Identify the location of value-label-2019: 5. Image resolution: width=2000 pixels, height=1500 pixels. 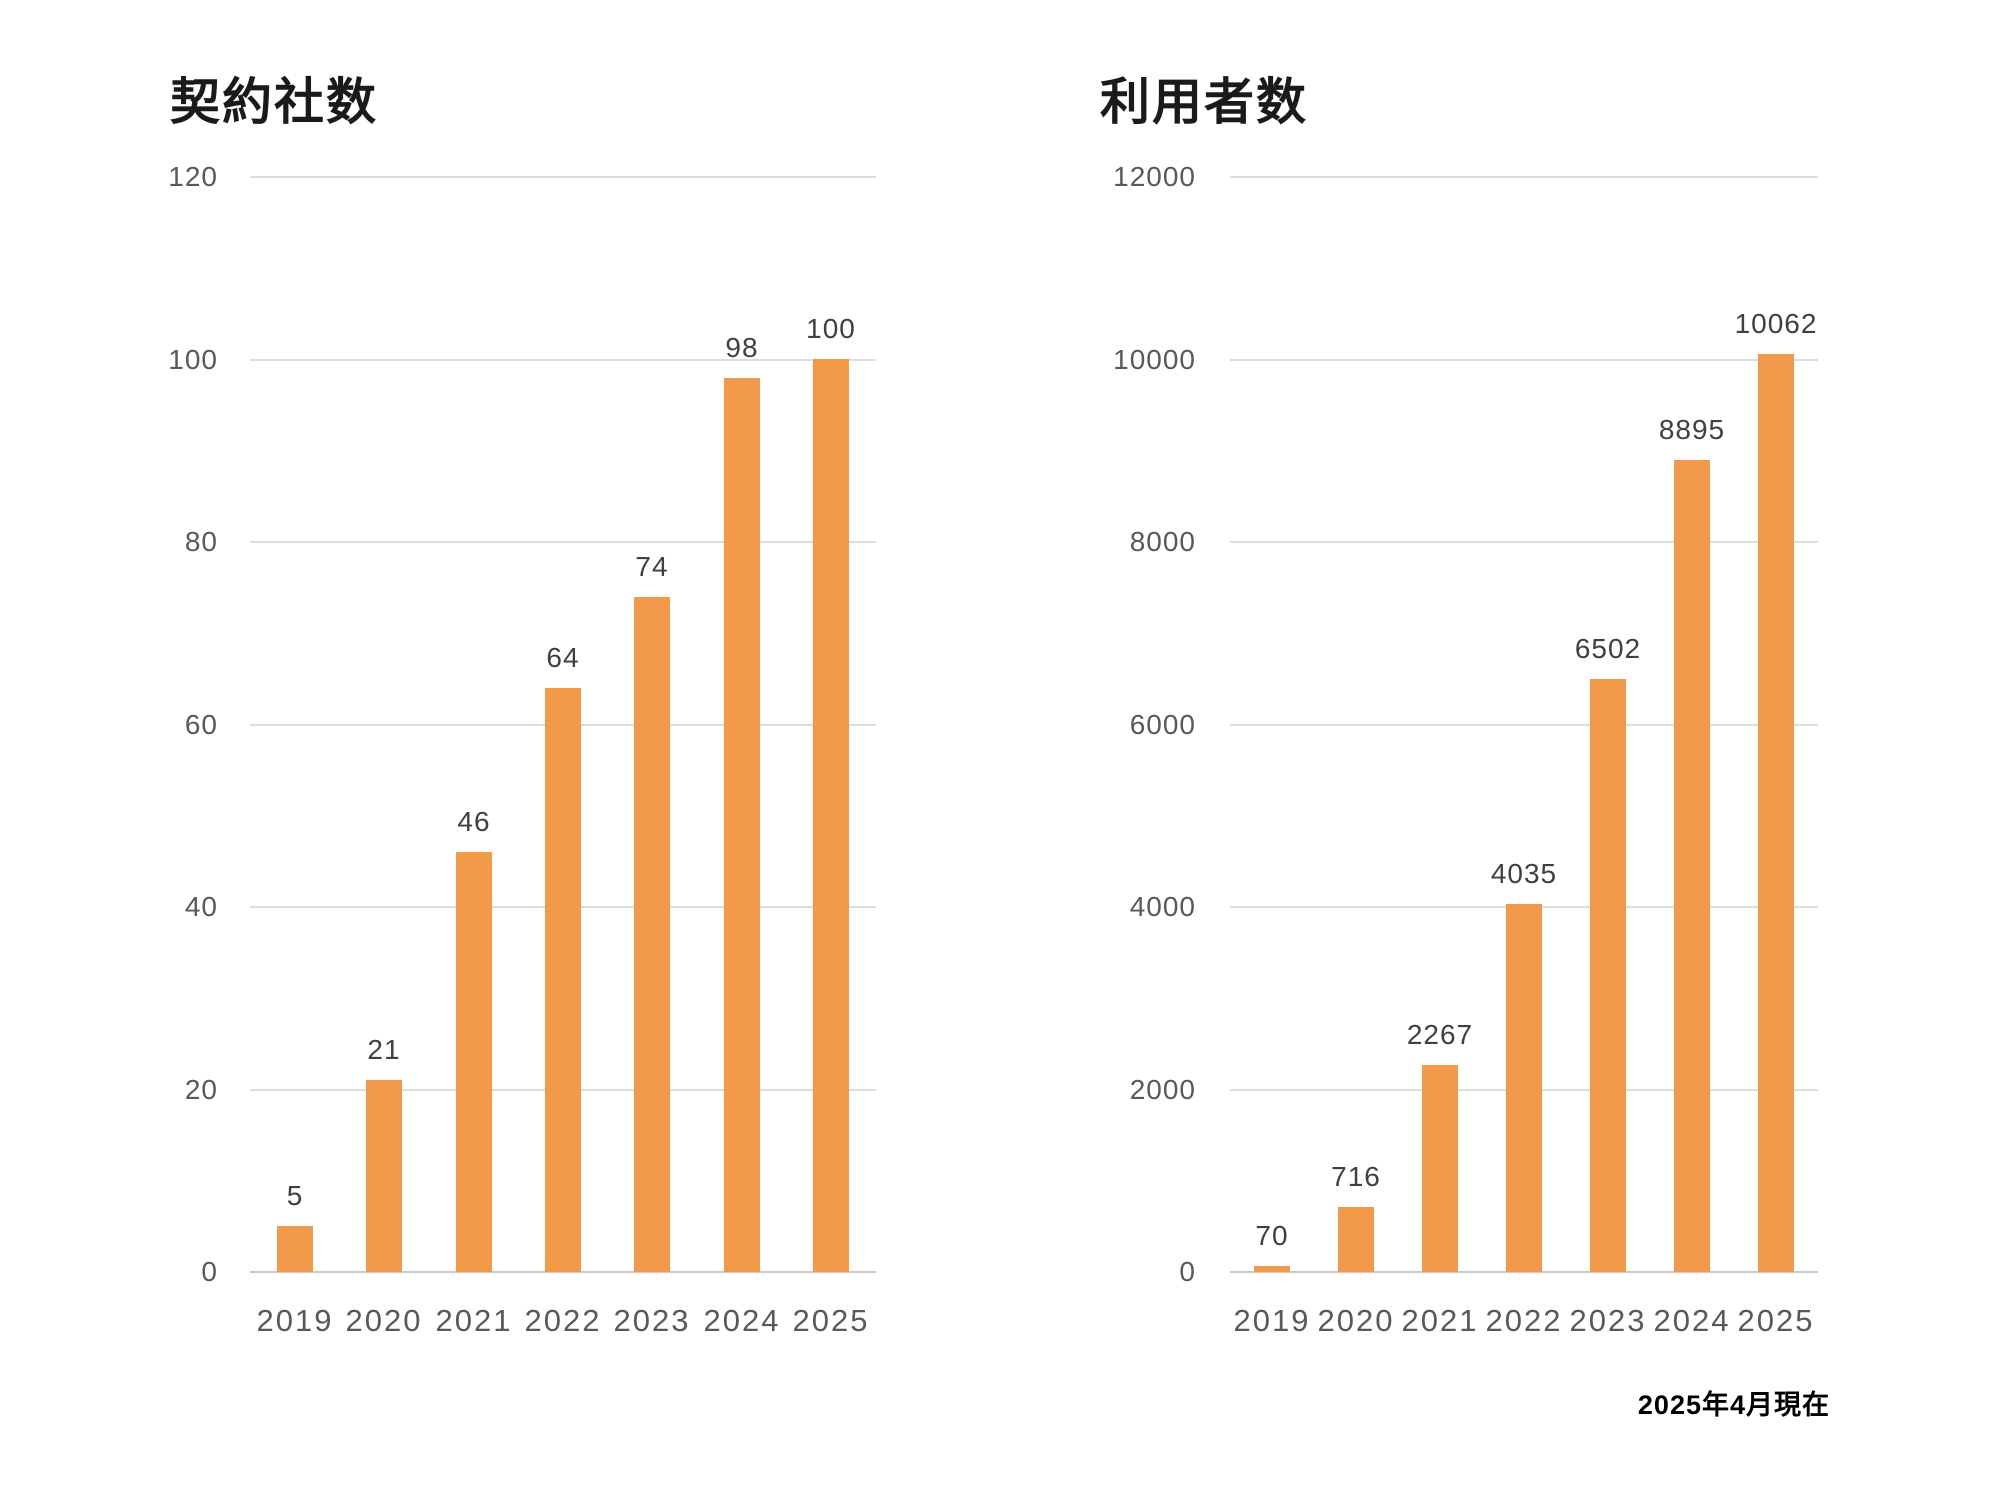
(295, 1195).